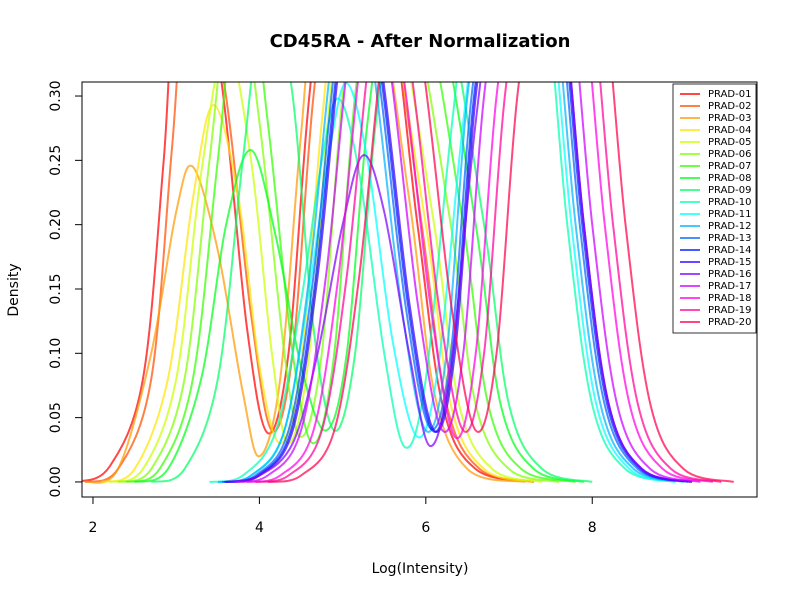 The width and height of the screenshot is (800, 600). Describe the element at coordinates (93, 528) in the screenshot. I see `x-tick-label: 2` at that location.